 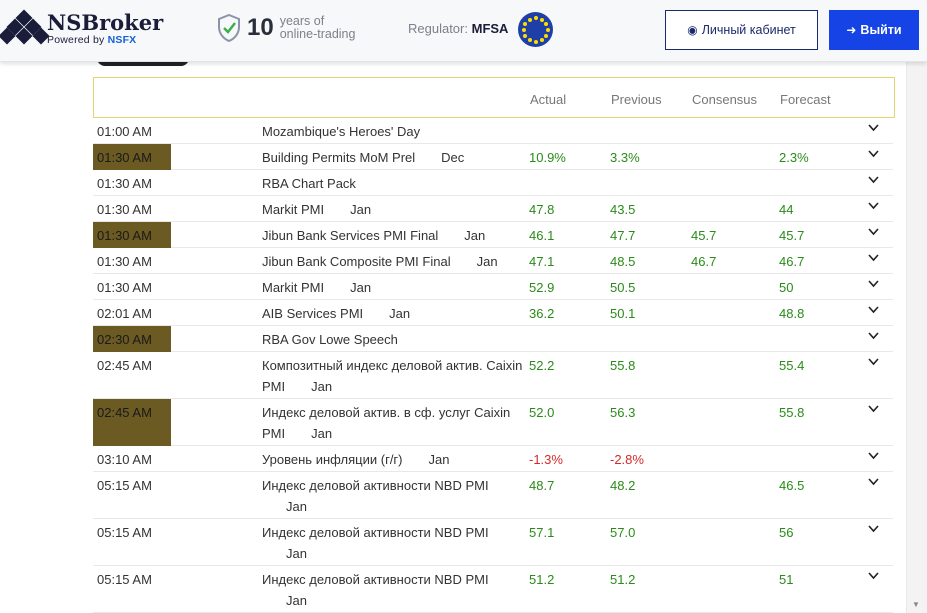 What do you see at coordinates (542, 365) in the screenshot?
I see `value-actual: 52.2` at bounding box center [542, 365].